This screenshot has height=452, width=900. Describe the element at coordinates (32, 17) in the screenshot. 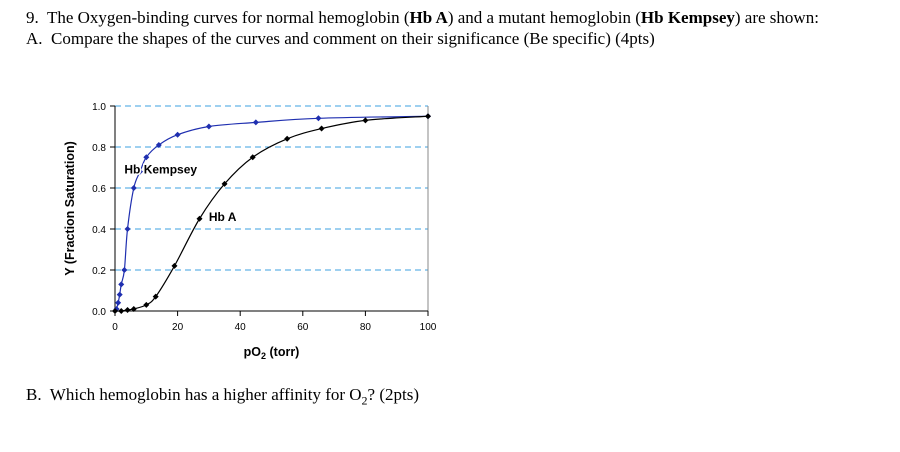

I see `question-number: 9.` at that location.